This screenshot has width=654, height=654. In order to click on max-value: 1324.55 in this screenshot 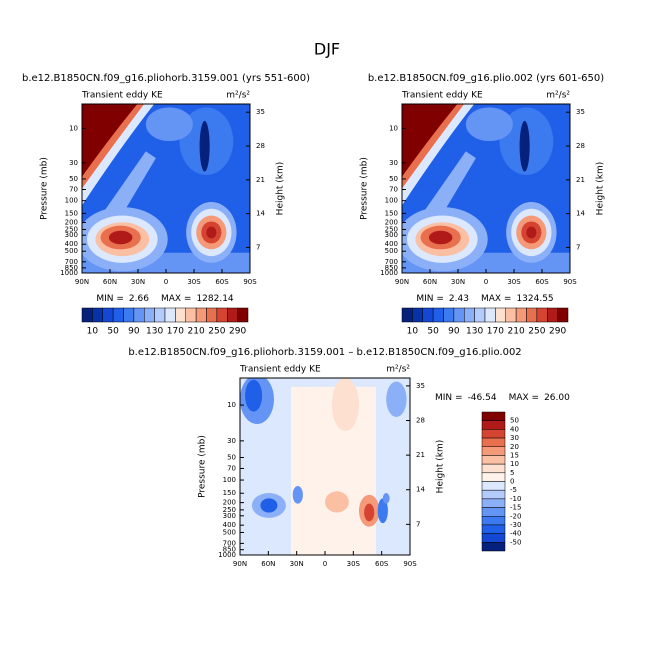, I will do `click(534, 299)`.